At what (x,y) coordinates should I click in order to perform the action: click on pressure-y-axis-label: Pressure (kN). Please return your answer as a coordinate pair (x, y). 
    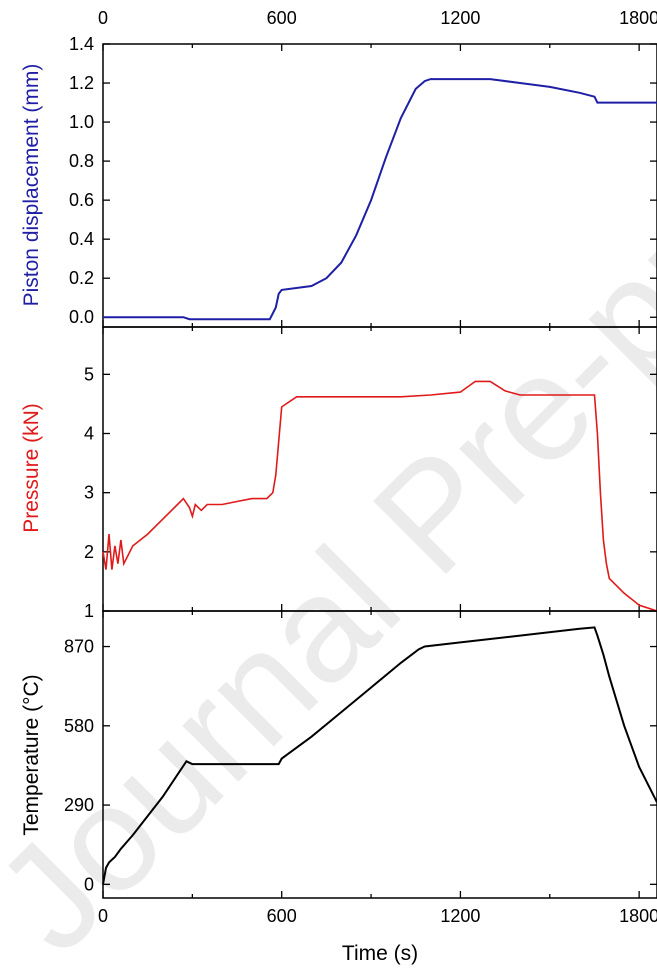
    Looking at the image, I should click on (31, 468).